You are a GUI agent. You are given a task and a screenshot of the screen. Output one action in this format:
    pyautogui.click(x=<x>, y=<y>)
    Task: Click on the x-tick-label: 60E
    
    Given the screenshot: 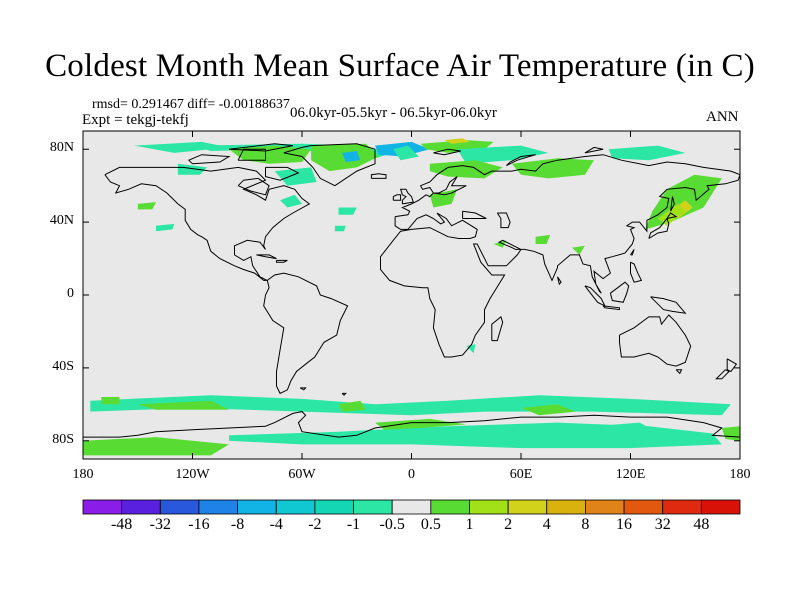 What is the action you would take?
    pyautogui.click(x=521, y=474)
    